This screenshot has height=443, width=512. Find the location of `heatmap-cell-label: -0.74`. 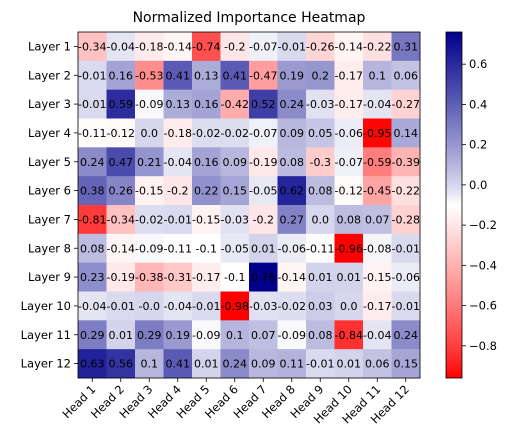

heatmap-cell-label: -0.74 is located at coordinates (206, 46).